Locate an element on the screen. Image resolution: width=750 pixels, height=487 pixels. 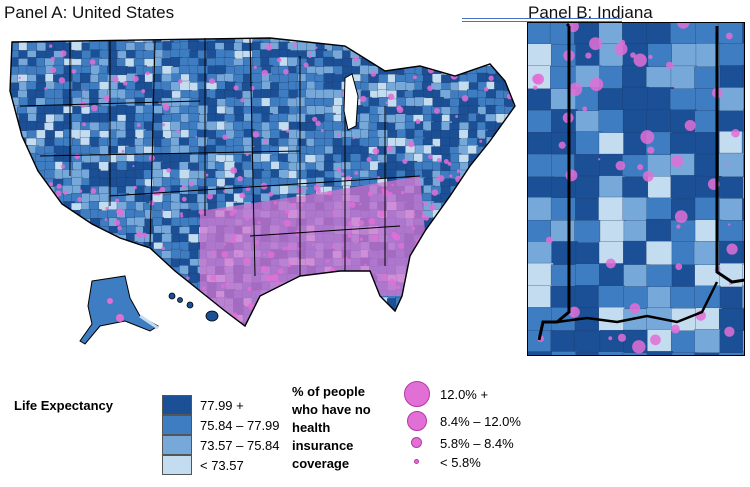
alaska-inset is located at coordinates (119, 310).